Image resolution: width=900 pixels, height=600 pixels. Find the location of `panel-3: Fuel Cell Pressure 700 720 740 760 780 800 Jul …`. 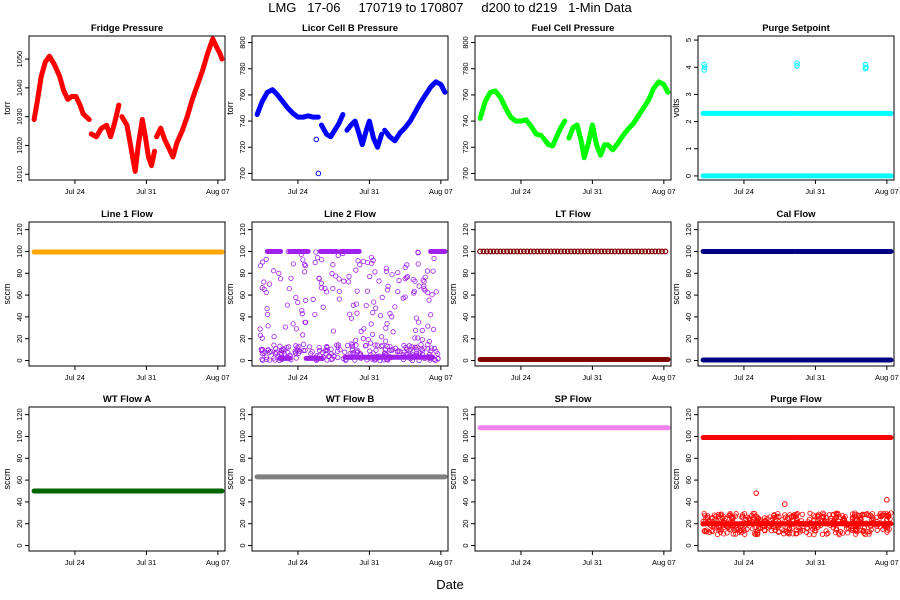

panel-3: Fuel Cell Pressure 700 720 740 760 780 800 Jul … is located at coordinates (568, 109).